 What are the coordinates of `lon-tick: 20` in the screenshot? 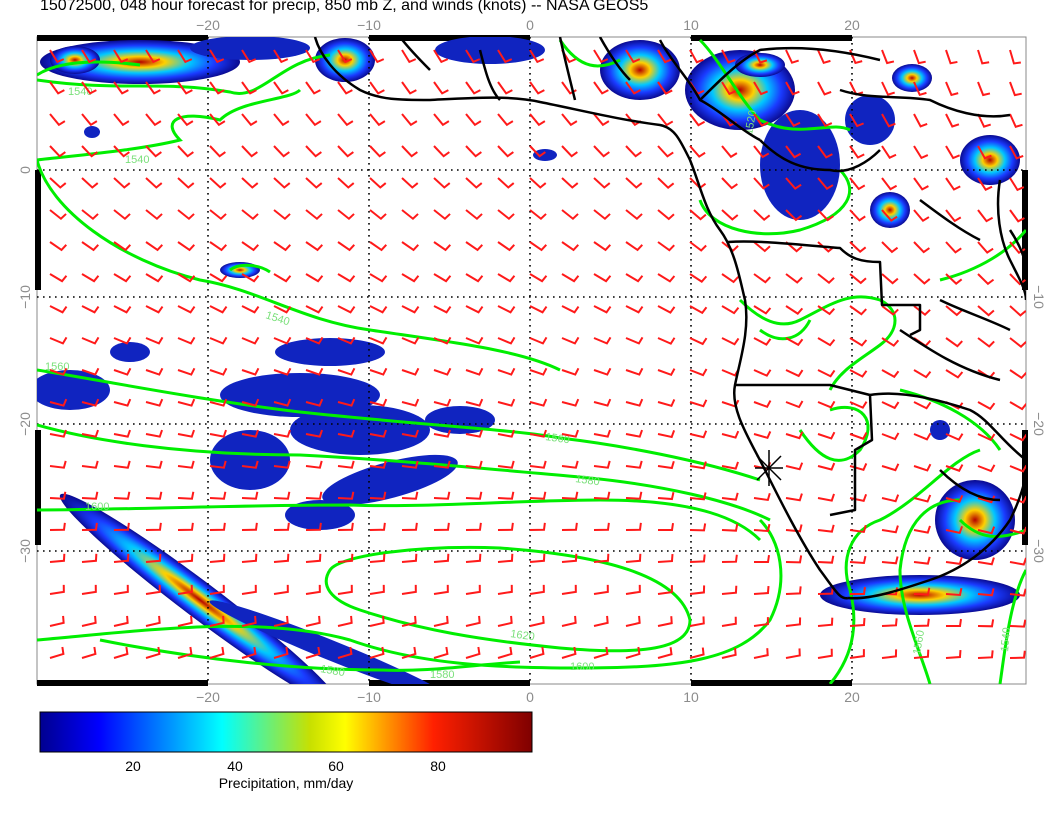 It's located at (852, 697).